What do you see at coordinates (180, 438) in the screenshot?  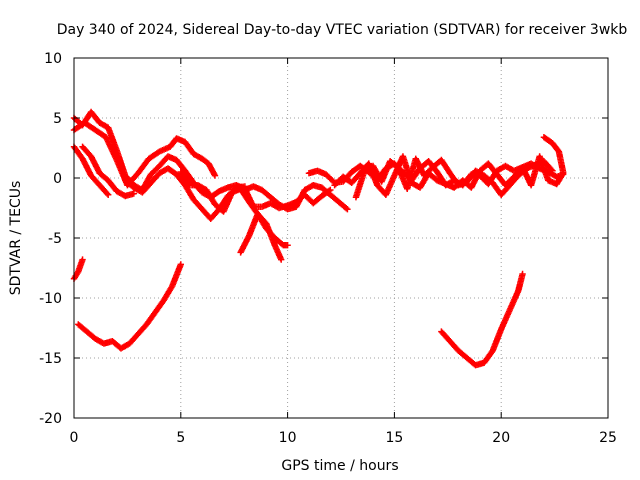 I see `x-tick-label: 5` at bounding box center [180, 438].